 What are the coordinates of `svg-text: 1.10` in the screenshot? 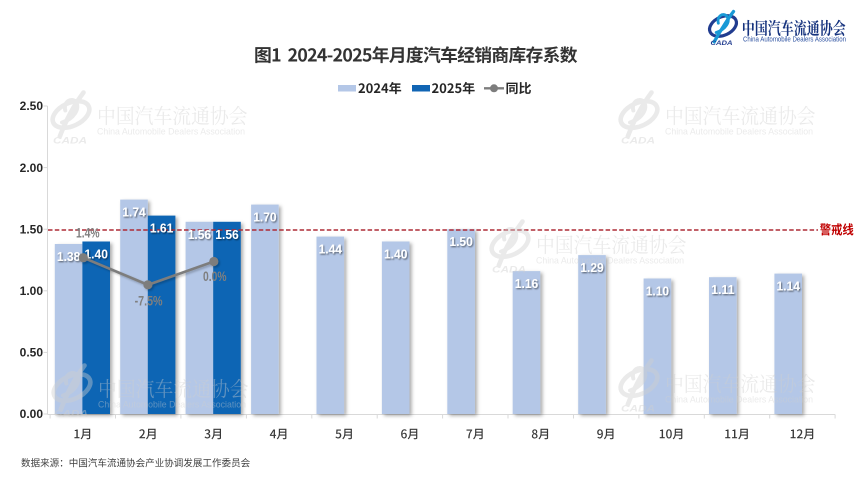 It's located at (657, 291).